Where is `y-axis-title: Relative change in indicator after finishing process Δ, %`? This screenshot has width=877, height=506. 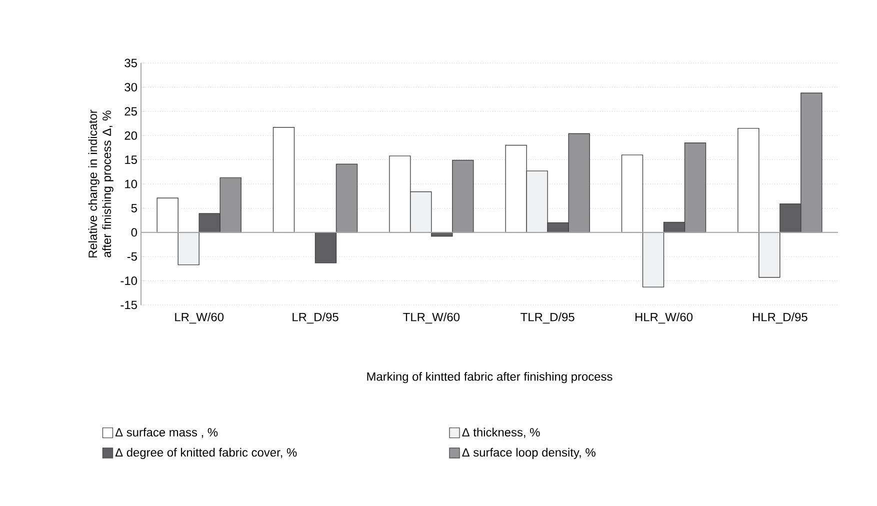
y-axis-title: Relative change in indicator after finishing process Δ, % is located at coordinates (101, 184).